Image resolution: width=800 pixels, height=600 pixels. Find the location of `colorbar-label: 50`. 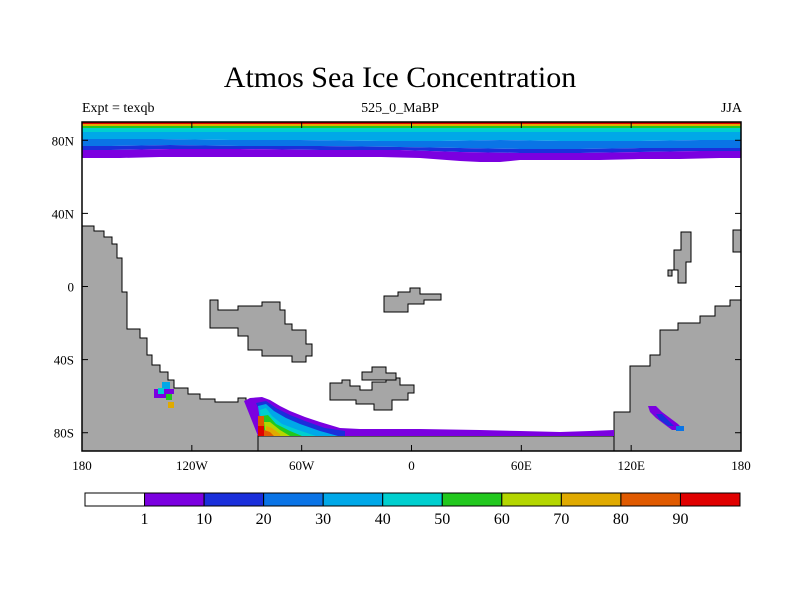

colorbar-label: 50 is located at coordinates (442, 519).